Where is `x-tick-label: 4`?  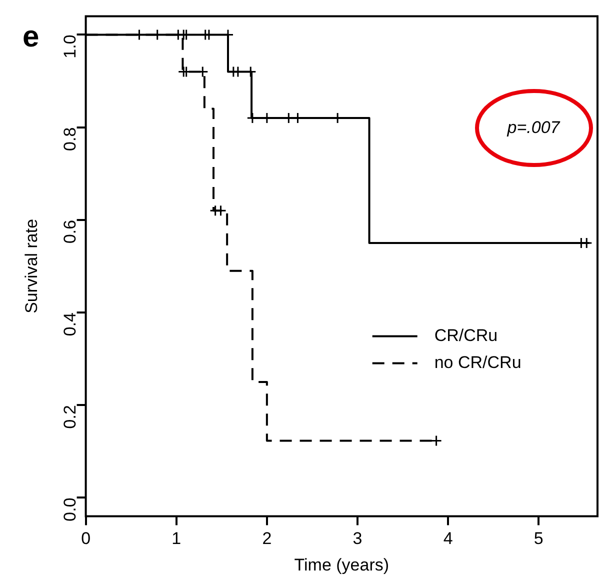
x-tick-label: 4 is located at coordinates (448, 538).